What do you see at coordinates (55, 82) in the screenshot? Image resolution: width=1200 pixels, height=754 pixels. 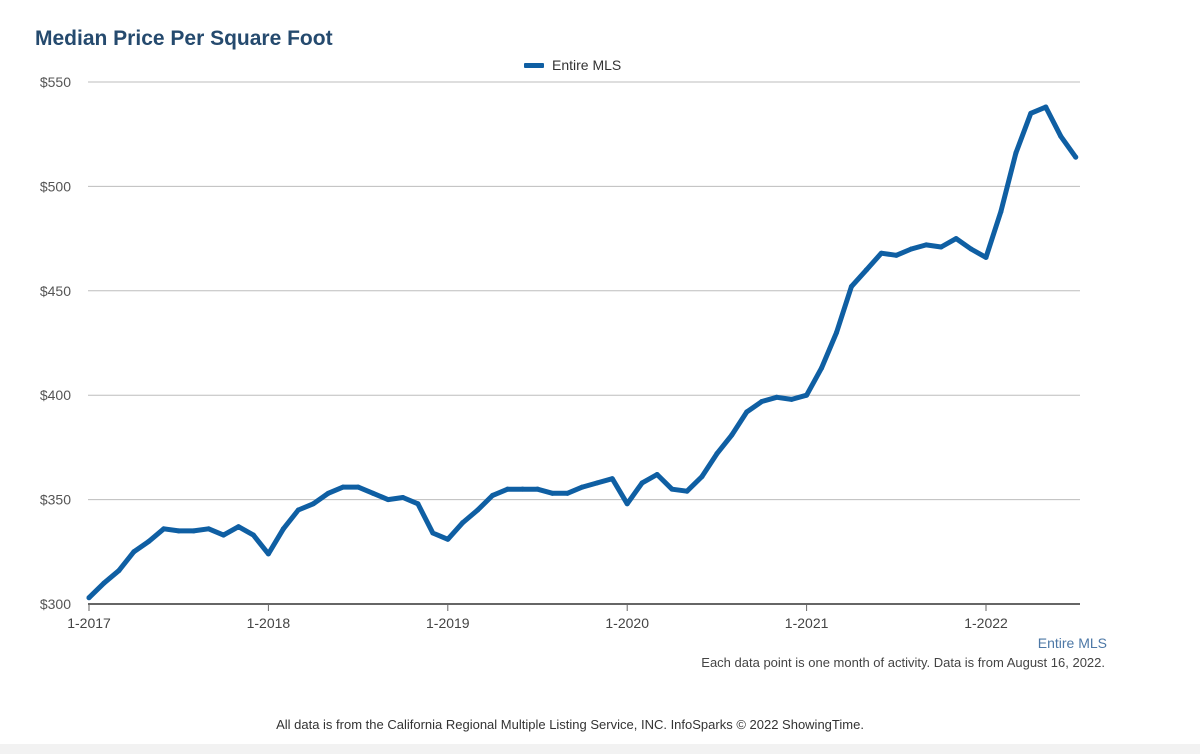 I see `y-tick-label: $550` at bounding box center [55, 82].